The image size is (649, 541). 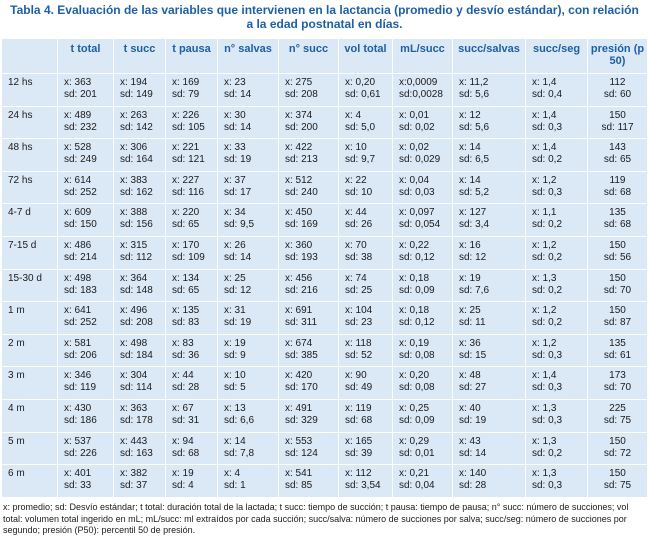 What do you see at coordinates (544, 474) in the screenshot?
I see `cell-mean: x: 1,3` at bounding box center [544, 474].